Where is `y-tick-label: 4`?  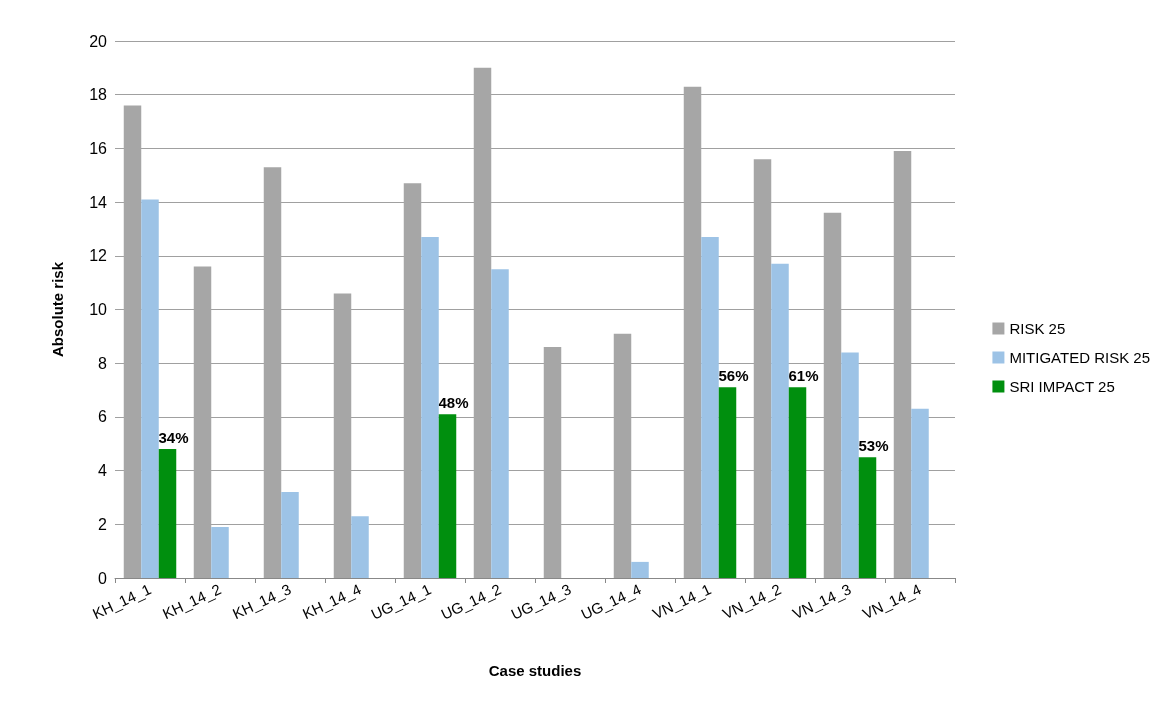
y-tick-label: 4 is located at coordinates (103, 471).